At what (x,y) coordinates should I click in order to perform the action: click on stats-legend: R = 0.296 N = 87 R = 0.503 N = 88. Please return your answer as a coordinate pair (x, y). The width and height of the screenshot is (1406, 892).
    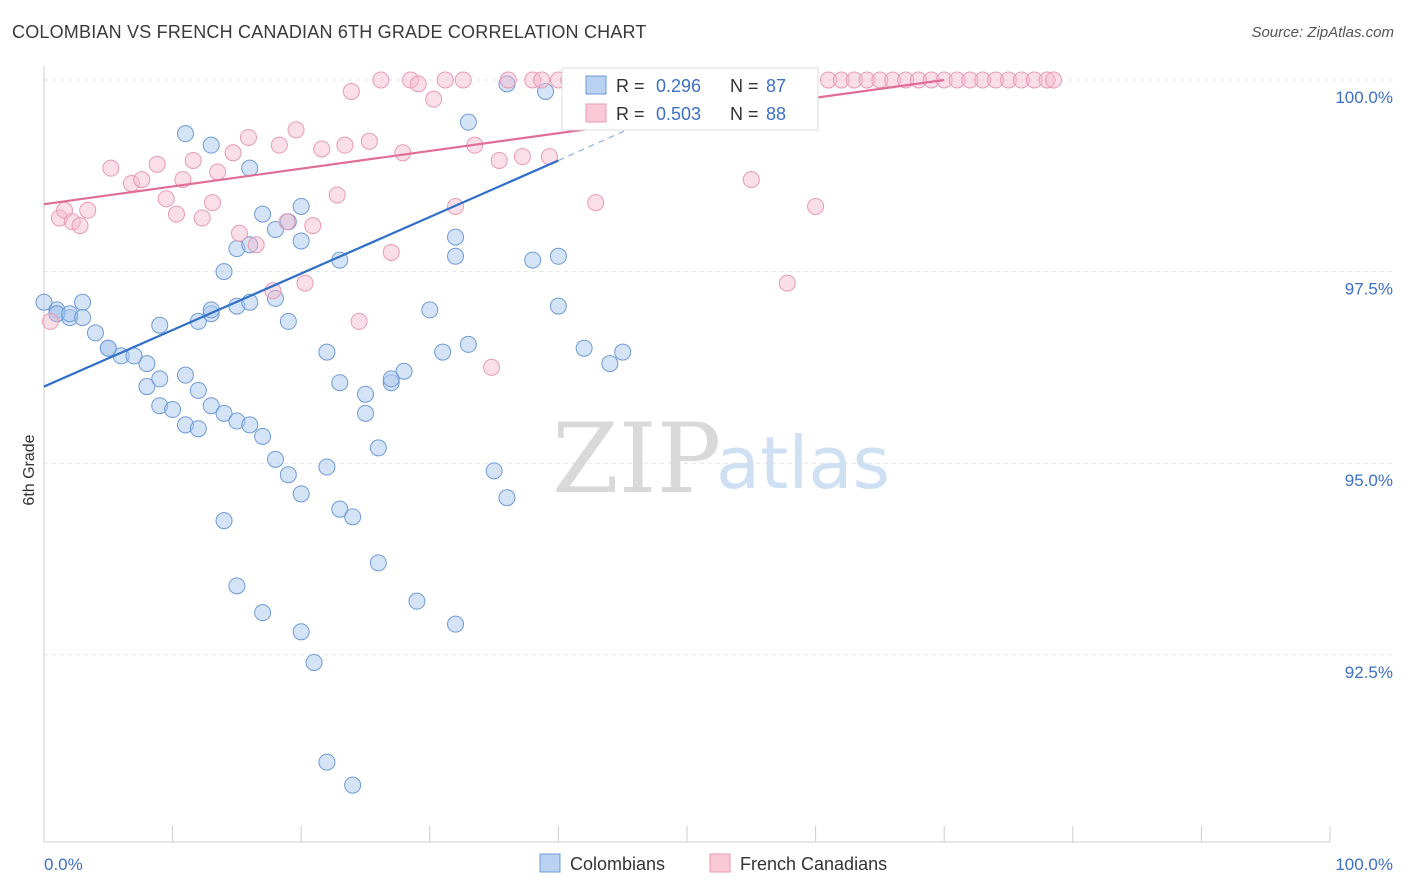
    Looking at the image, I should click on (690, 99).